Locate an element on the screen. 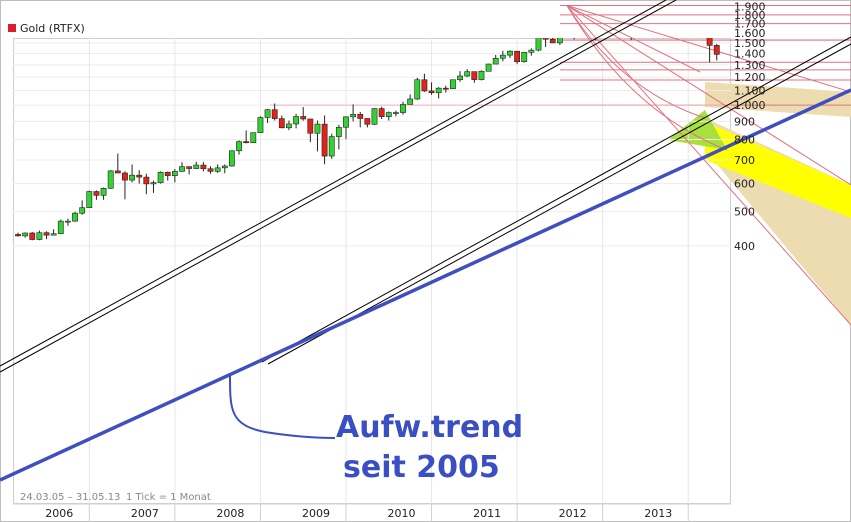 This screenshot has height=522, width=851. y-tick-label: 1.600 is located at coordinates (750, 33).